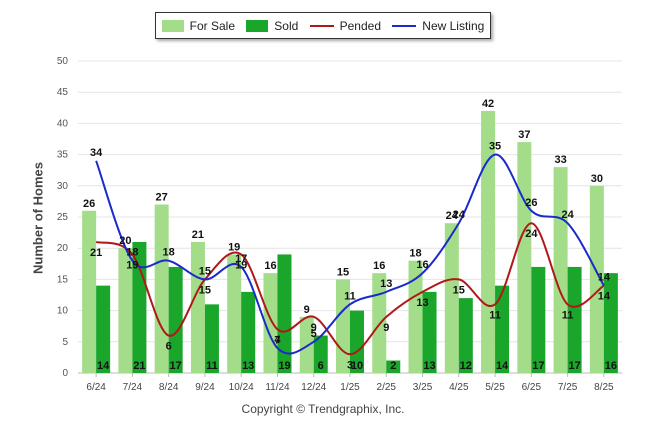 Image resolution: width=646 pixels, height=434 pixels. What do you see at coordinates (96, 153) in the screenshot?
I see `data-label-new-listing: 34` at bounding box center [96, 153].